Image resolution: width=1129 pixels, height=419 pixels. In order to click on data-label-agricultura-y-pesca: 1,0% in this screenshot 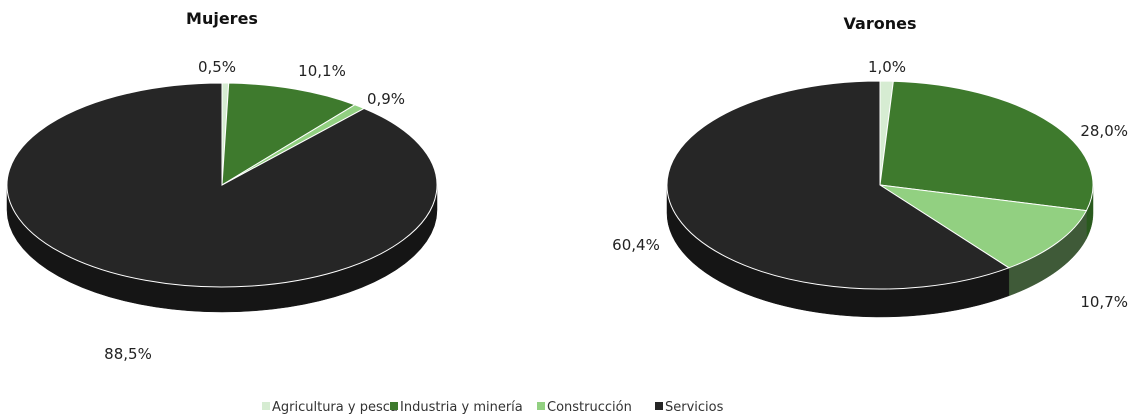, I will do `click(887, 67)`.